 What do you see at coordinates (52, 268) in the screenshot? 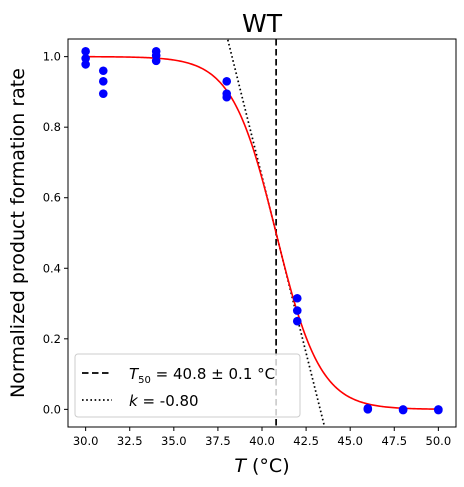
I see `y-tick-label: 0.4` at bounding box center [52, 268].